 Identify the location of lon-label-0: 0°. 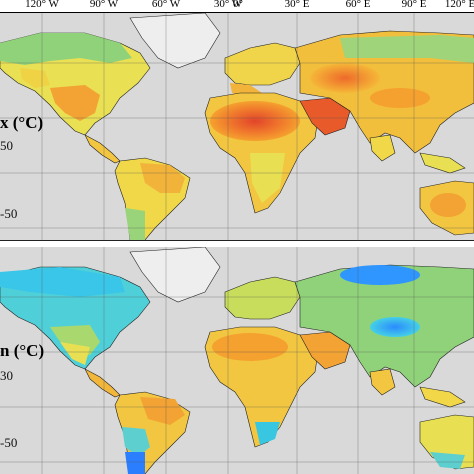
(238, 5).